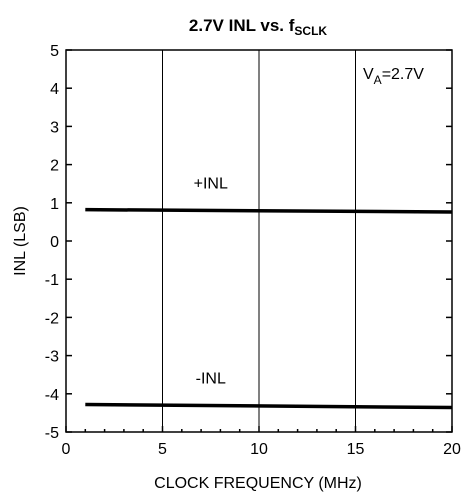  What do you see at coordinates (52, 280) in the screenshot?
I see `y-tick-label: -1` at bounding box center [52, 280].